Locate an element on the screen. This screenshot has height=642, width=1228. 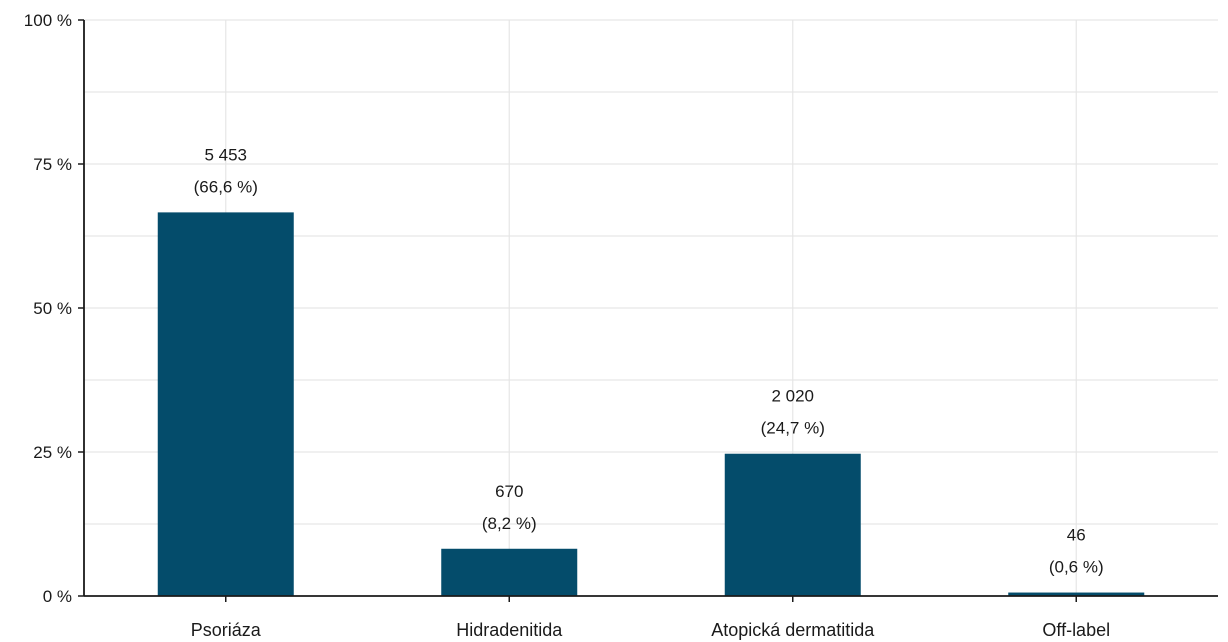
data-label-count: 46 is located at coordinates (1076, 535).